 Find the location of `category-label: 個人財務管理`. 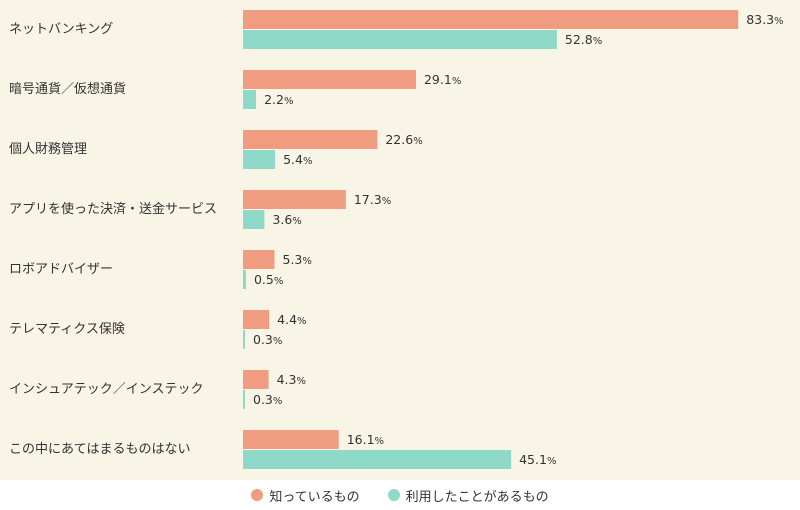

category-label: 個人財務管理 is located at coordinates (48, 149).